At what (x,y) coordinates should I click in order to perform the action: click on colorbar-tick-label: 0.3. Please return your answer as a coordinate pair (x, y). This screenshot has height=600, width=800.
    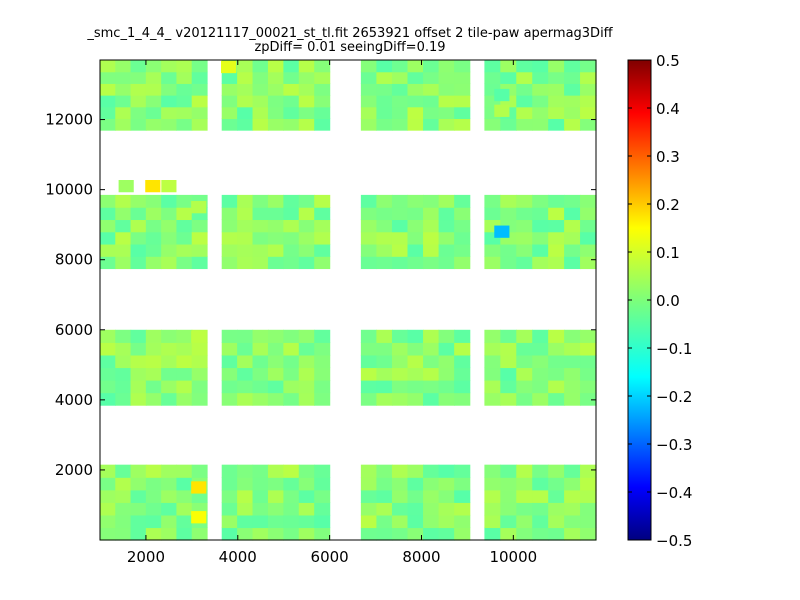
    Looking at the image, I should click on (668, 157).